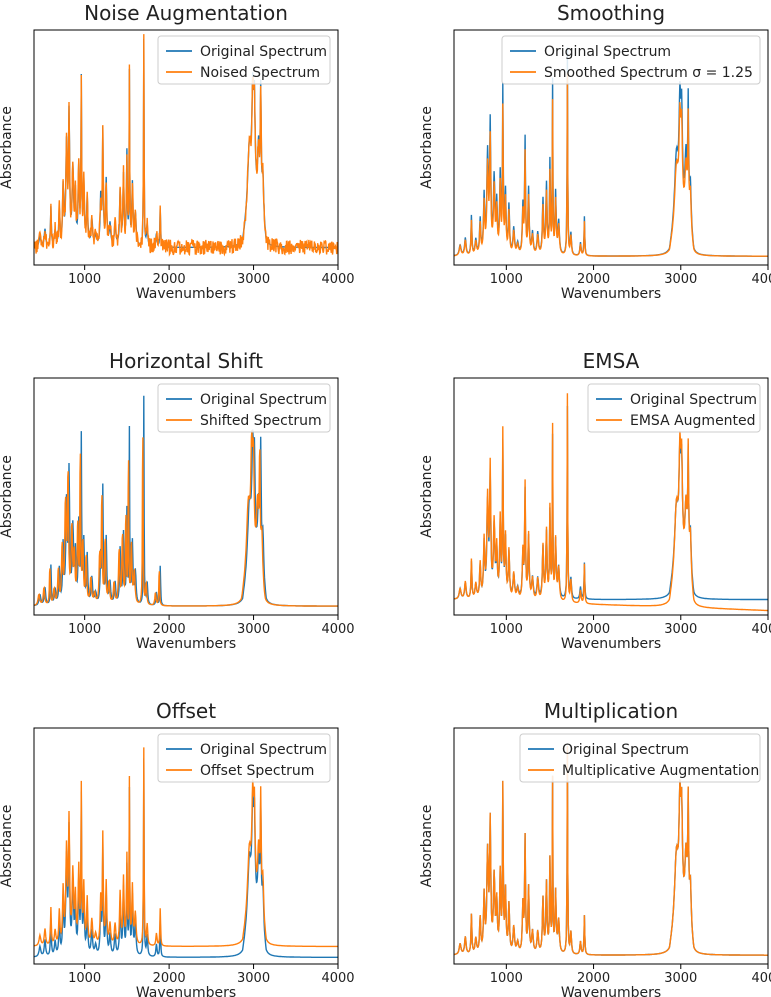  I want to click on legend-label: Noised Spectrum, so click(260, 73).